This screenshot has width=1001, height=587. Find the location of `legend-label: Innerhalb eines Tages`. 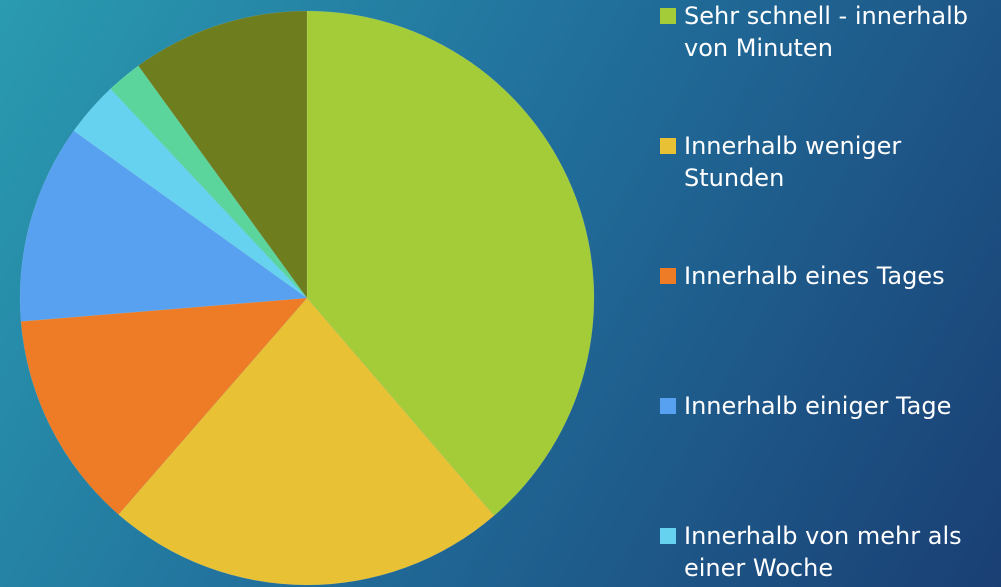

legend-label: Innerhalb eines Tages is located at coordinates (814, 276).